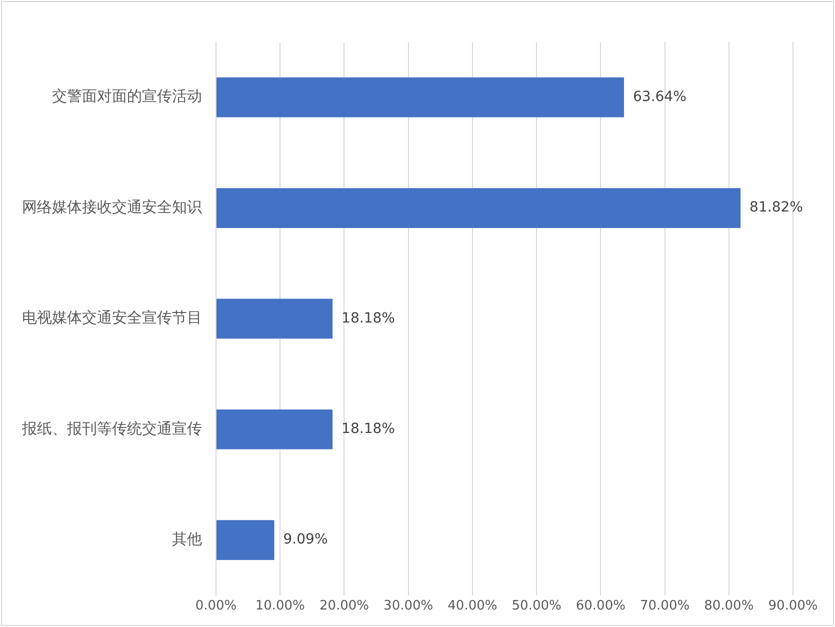 The height and width of the screenshot is (627, 835). Describe the element at coordinates (305, 540) in the screenshot. I see `data-label: 9.09%` at that location.